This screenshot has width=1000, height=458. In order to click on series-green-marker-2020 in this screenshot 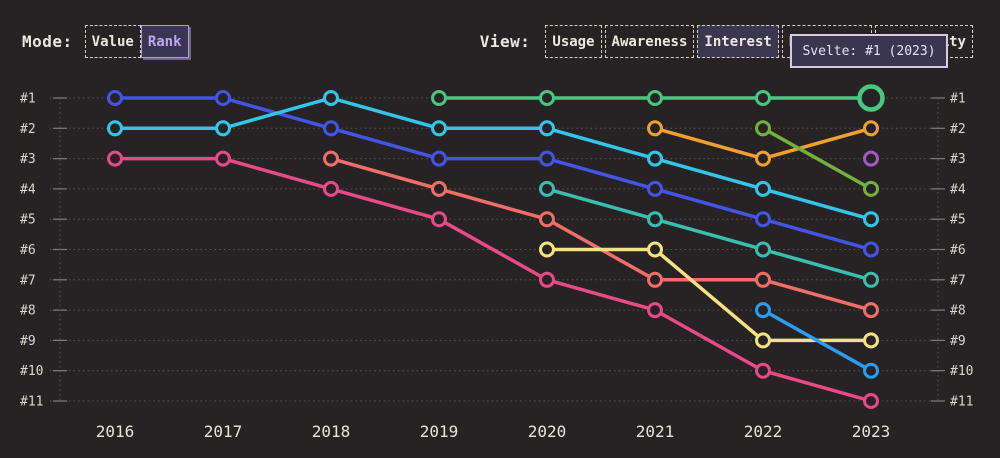, I will do `click(547, 98)`.